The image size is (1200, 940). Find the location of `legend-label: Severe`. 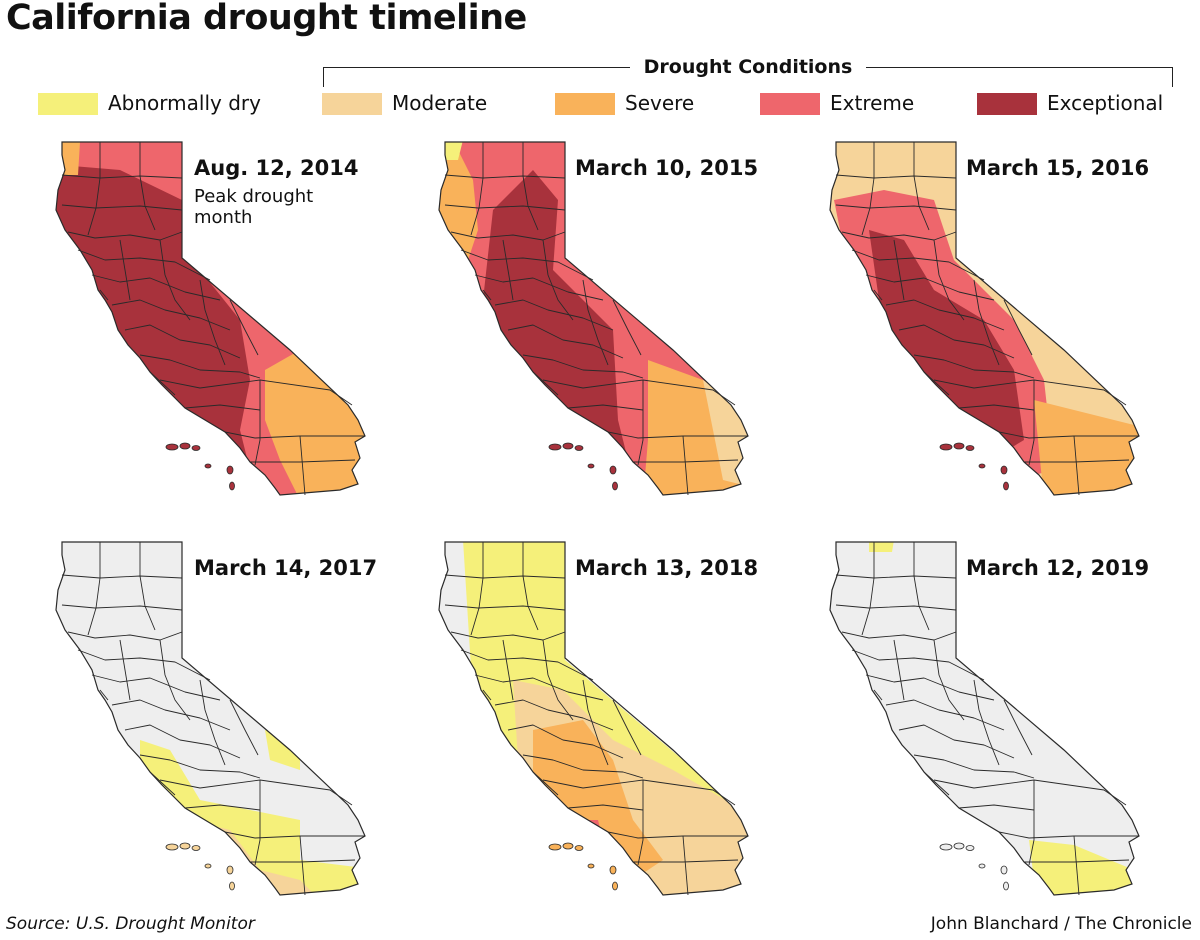

legend-label: Severe is located at coordinates (660, 103).